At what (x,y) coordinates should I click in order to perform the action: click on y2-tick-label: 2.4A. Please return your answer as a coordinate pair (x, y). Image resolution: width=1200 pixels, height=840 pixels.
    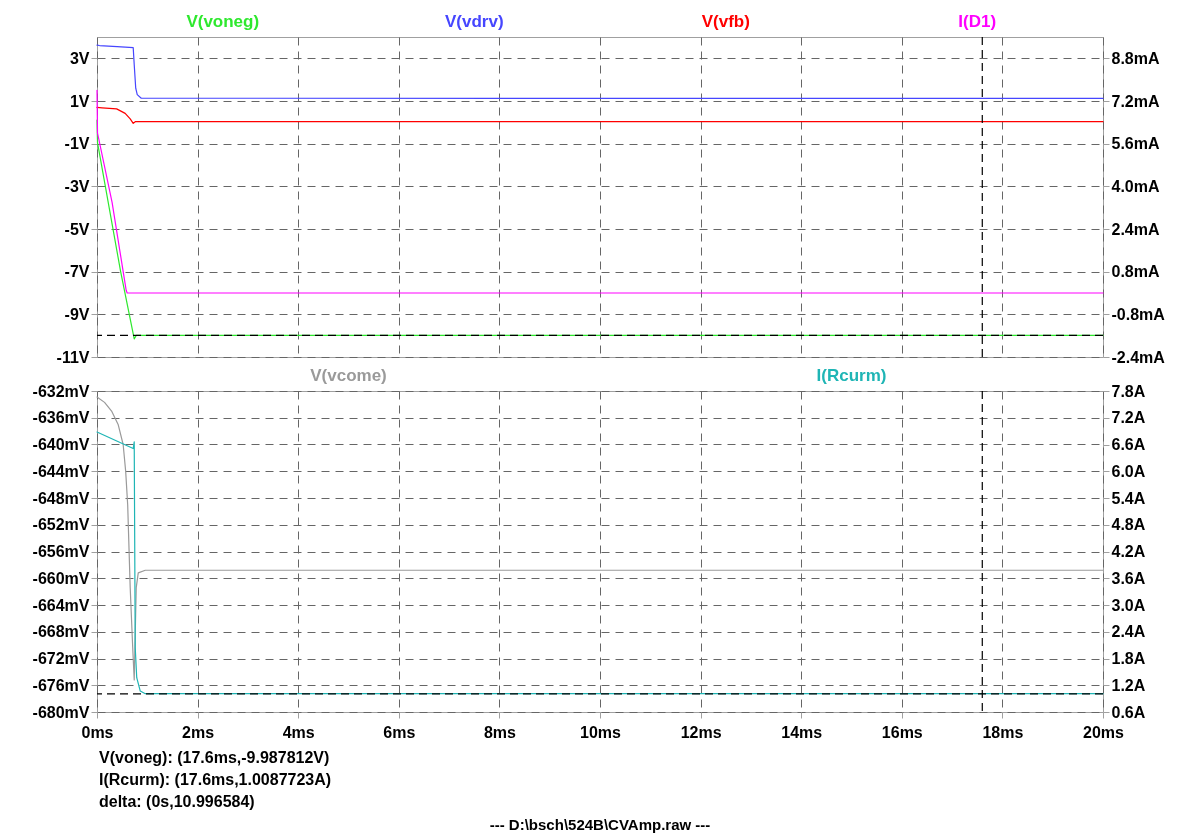
    Looking at the image, I should click on (1128, 632).